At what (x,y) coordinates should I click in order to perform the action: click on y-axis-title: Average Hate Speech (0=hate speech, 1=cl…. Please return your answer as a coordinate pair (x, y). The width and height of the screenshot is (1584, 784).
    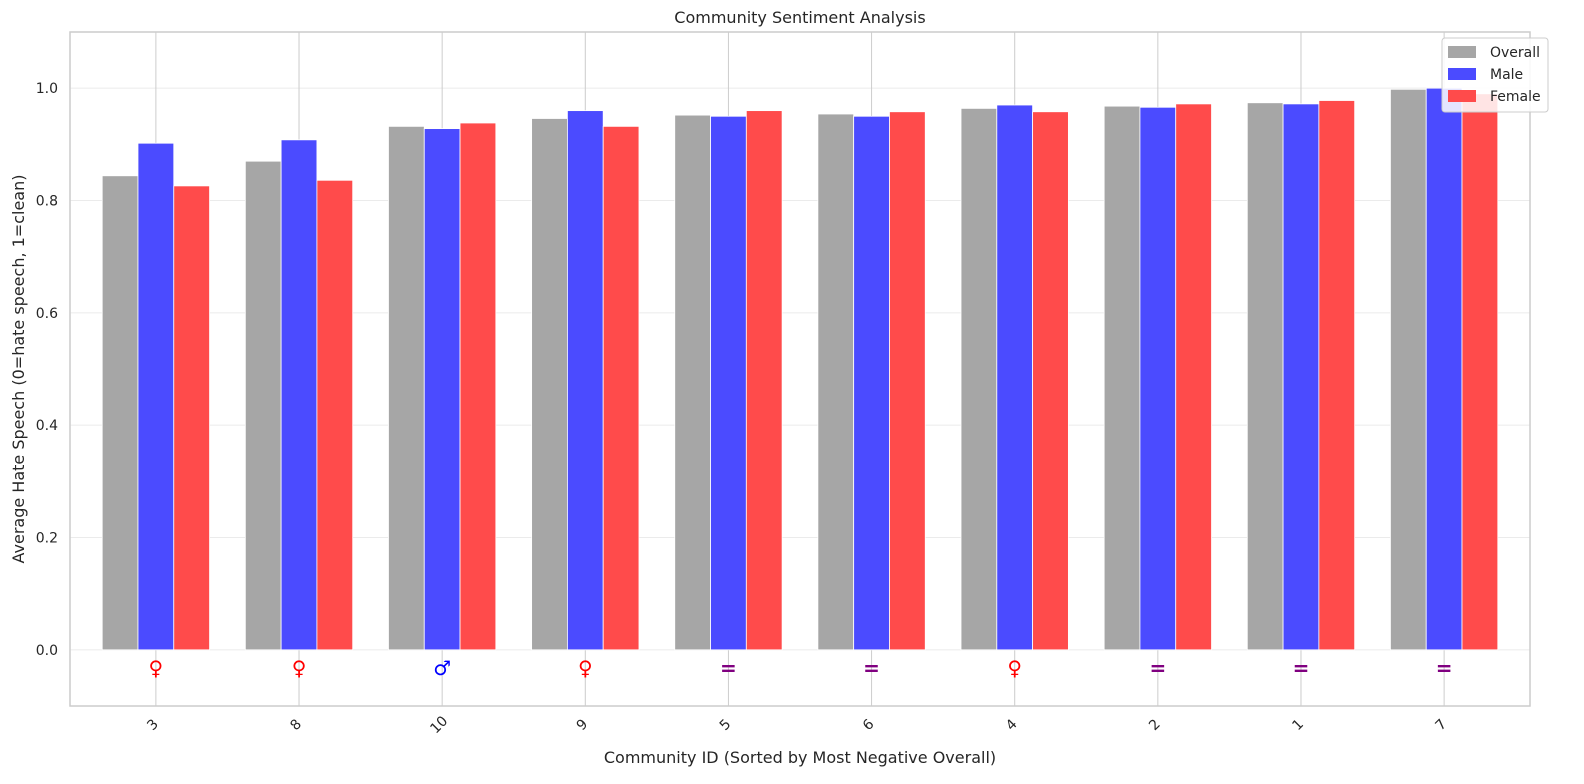
    Looking at the image, I should click on (18, 369).